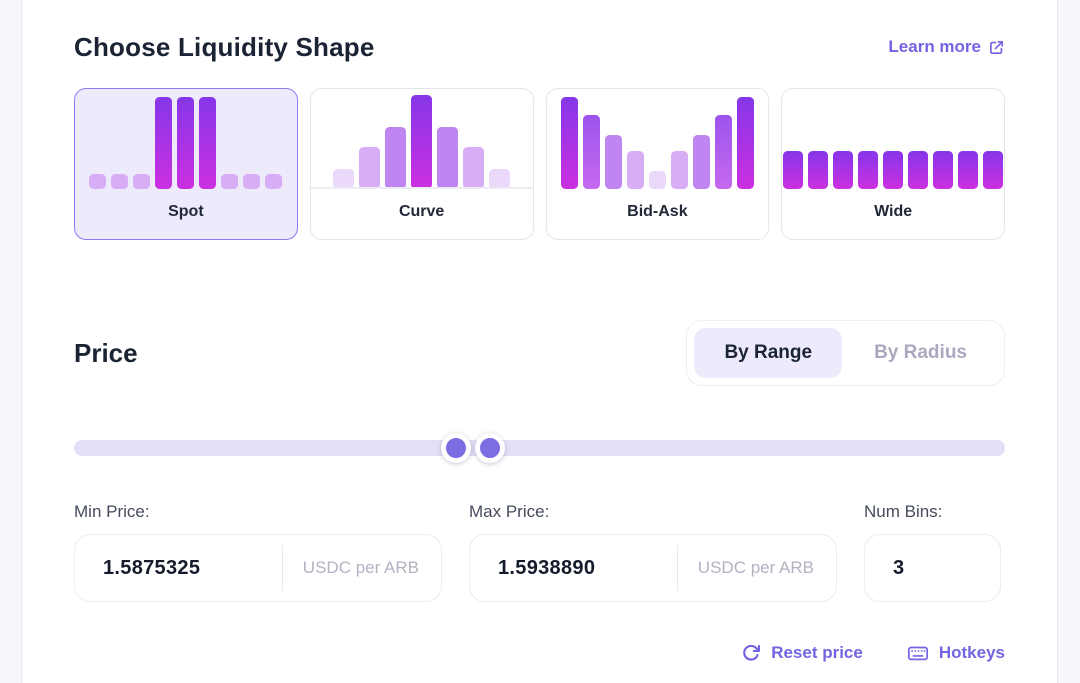 The image size is (1080, 683). Describe the element at coordinates (11, 341) in the screenshot. I see `left-gutter` at that location.